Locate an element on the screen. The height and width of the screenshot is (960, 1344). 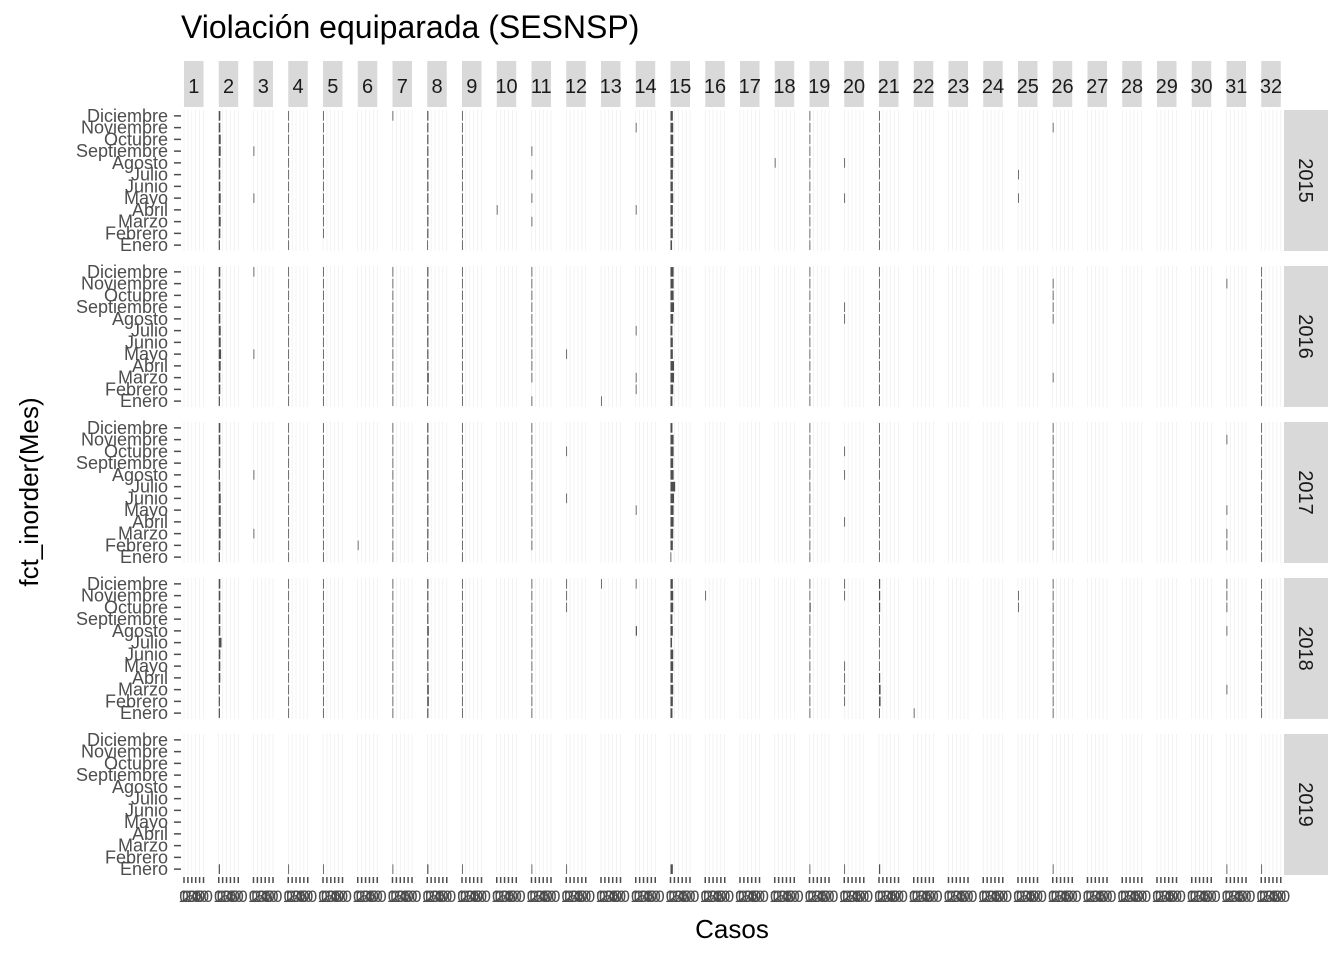
facet-strip-column-label: 18 is located at coordinates (784, 87).